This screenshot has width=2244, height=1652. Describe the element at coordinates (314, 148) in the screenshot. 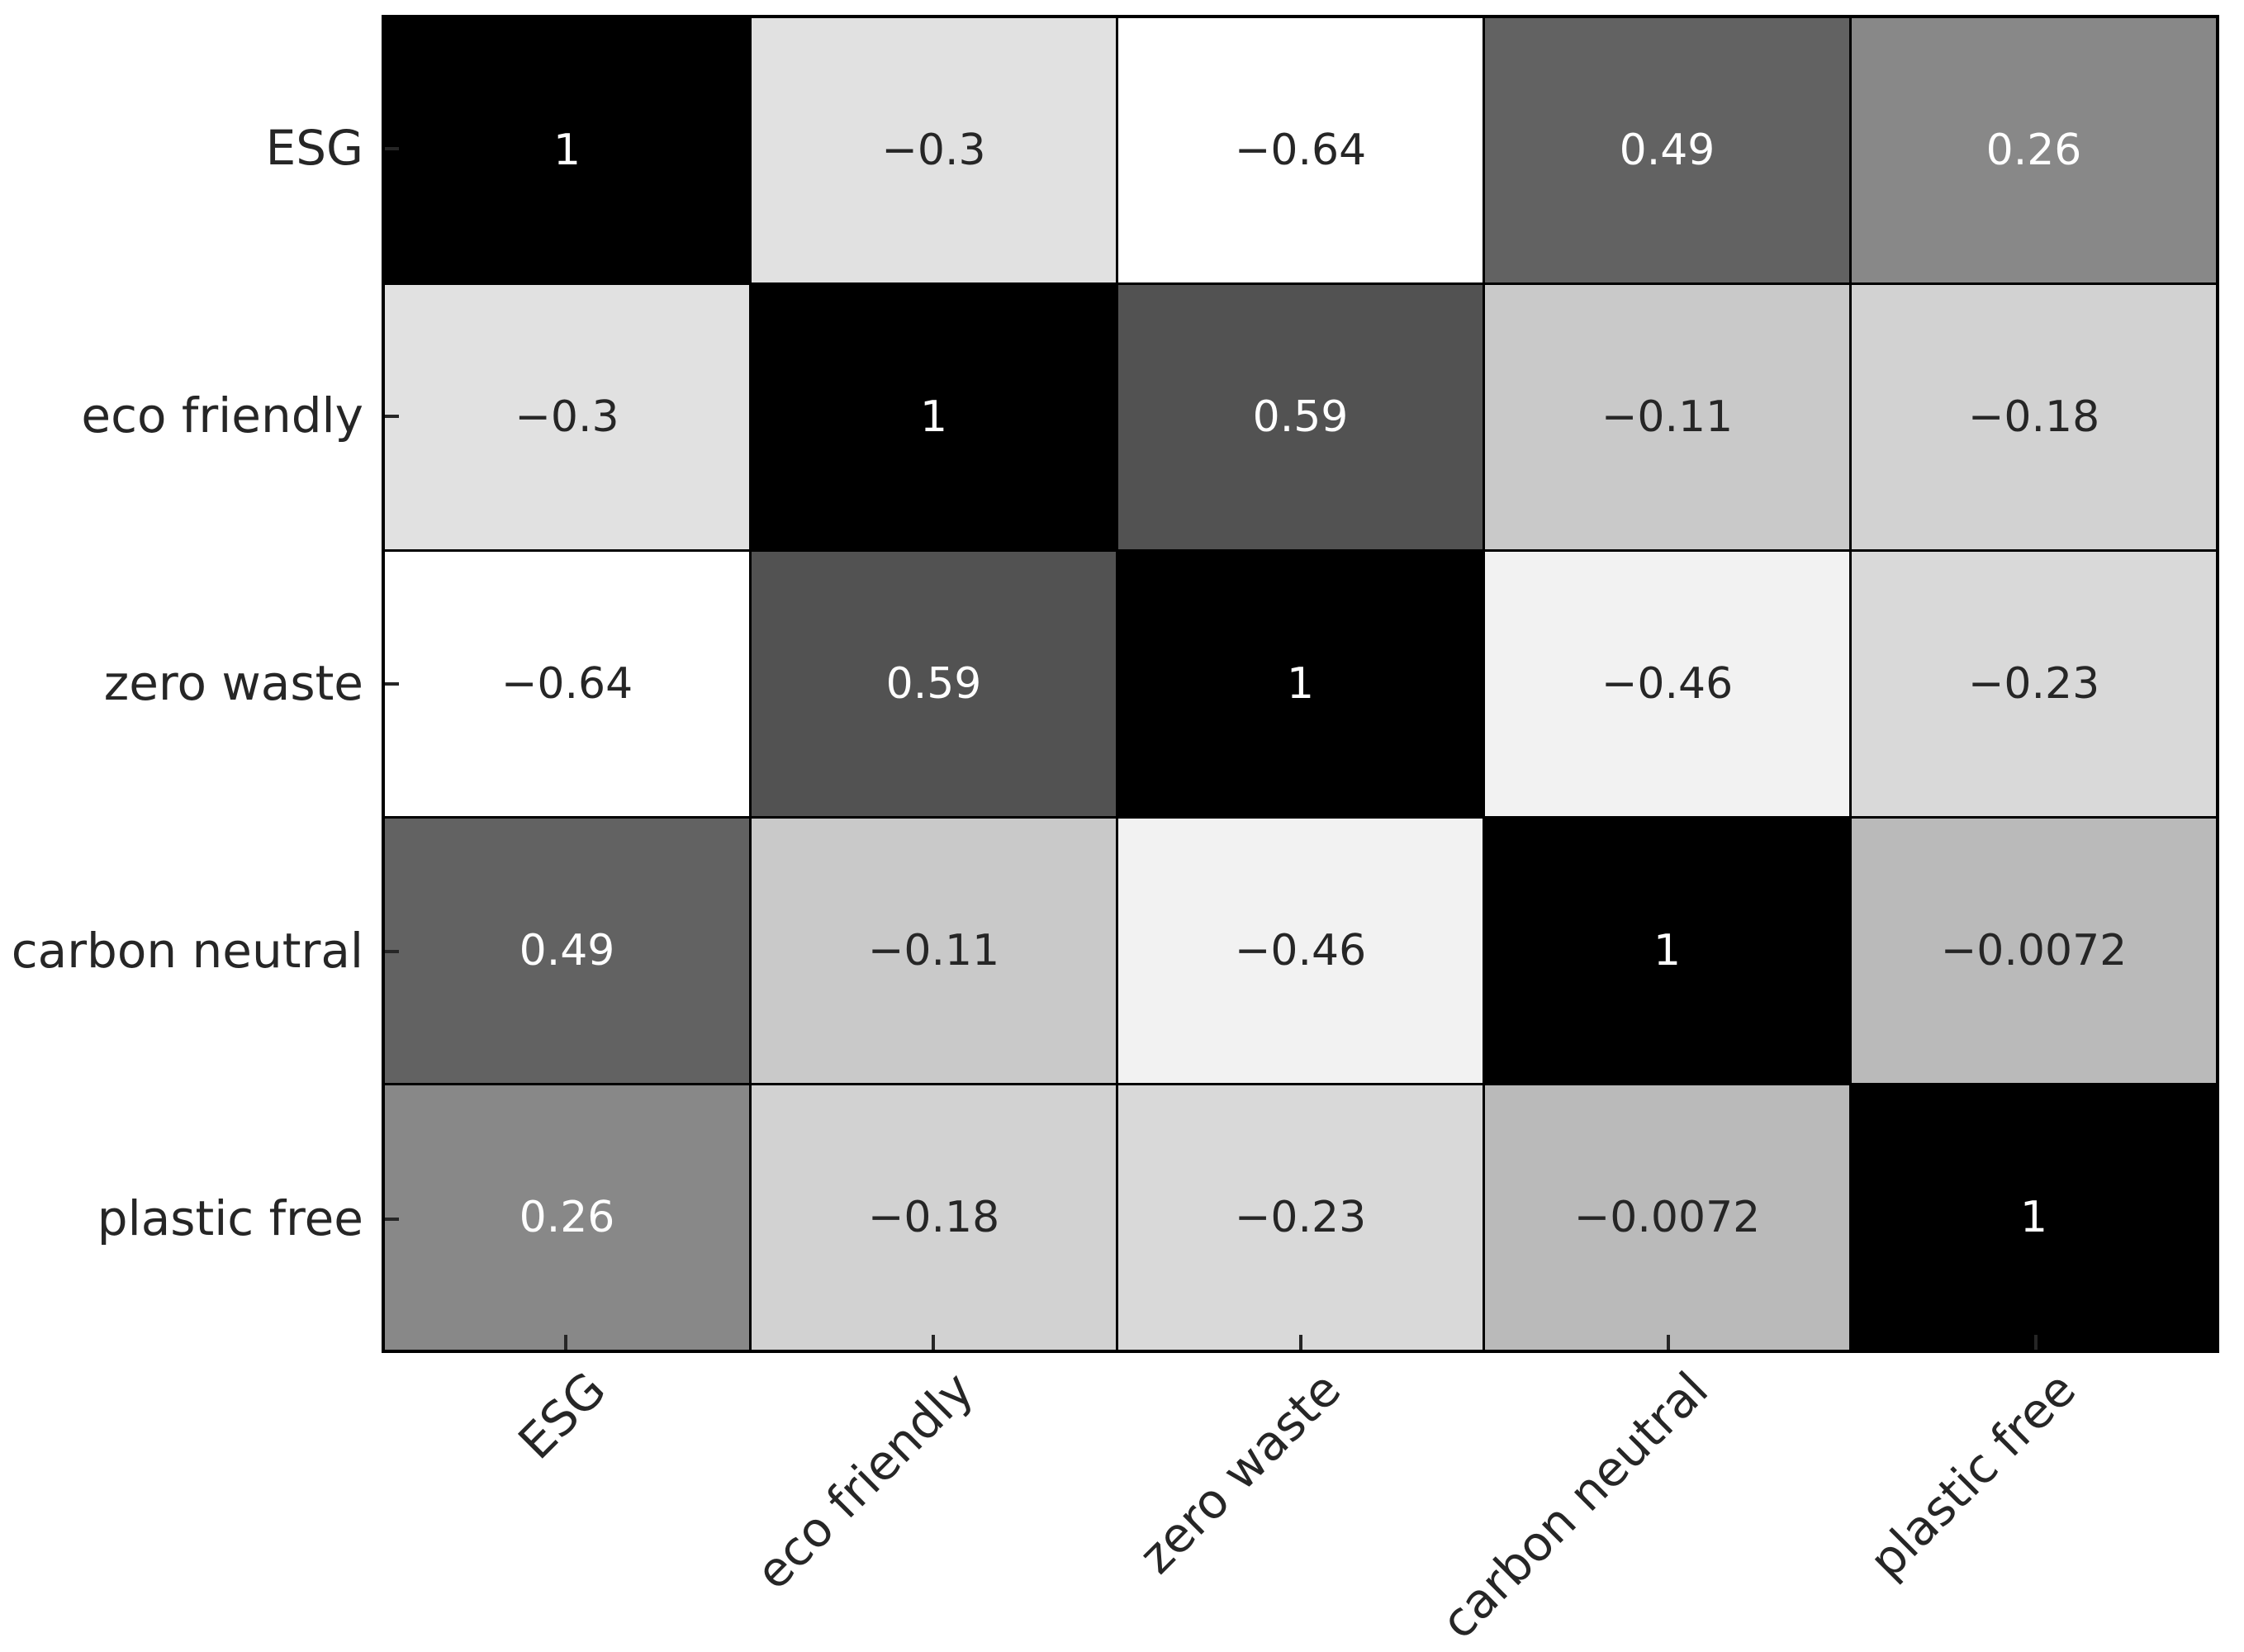

I see `y-tick-label: ESG` at that location.